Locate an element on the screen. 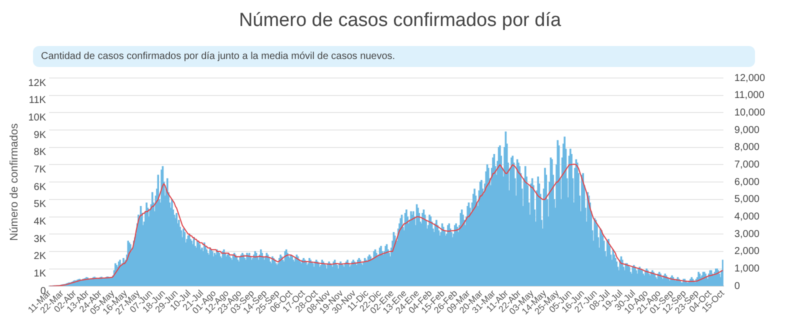 This screenshot has width=800, height=331. y-tick-label: 11K is located at coordinates (37, 100).